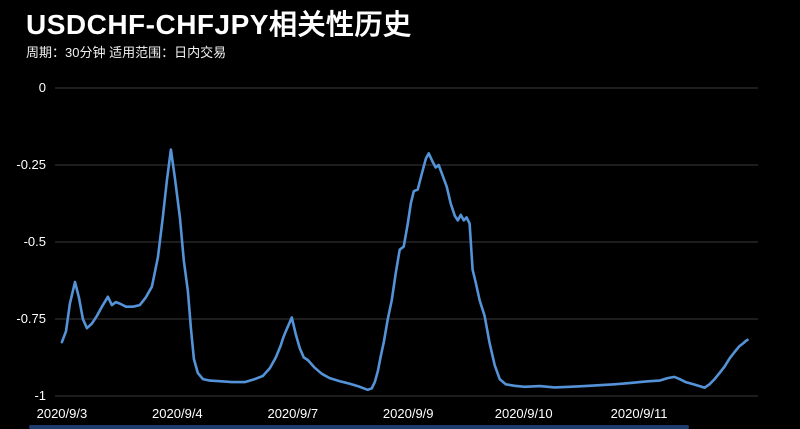  I want to click on x-axis-tick-label: 2020/9/3, so click(62, 413).